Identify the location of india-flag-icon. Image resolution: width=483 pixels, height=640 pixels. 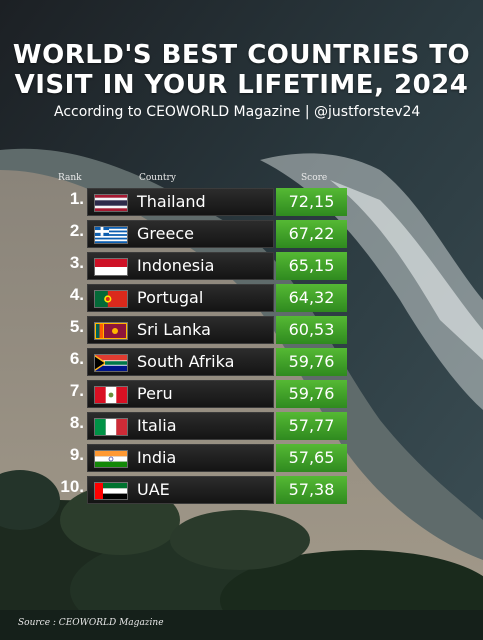
(111, 459).